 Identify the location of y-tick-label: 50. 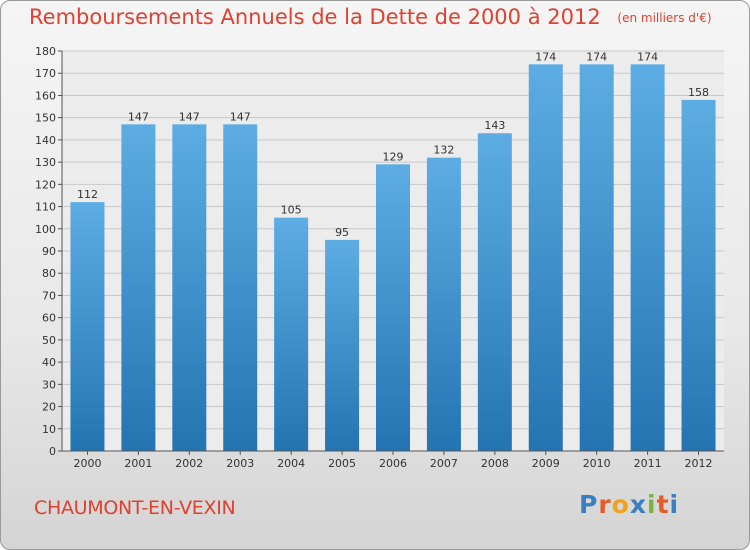
(49, 340).